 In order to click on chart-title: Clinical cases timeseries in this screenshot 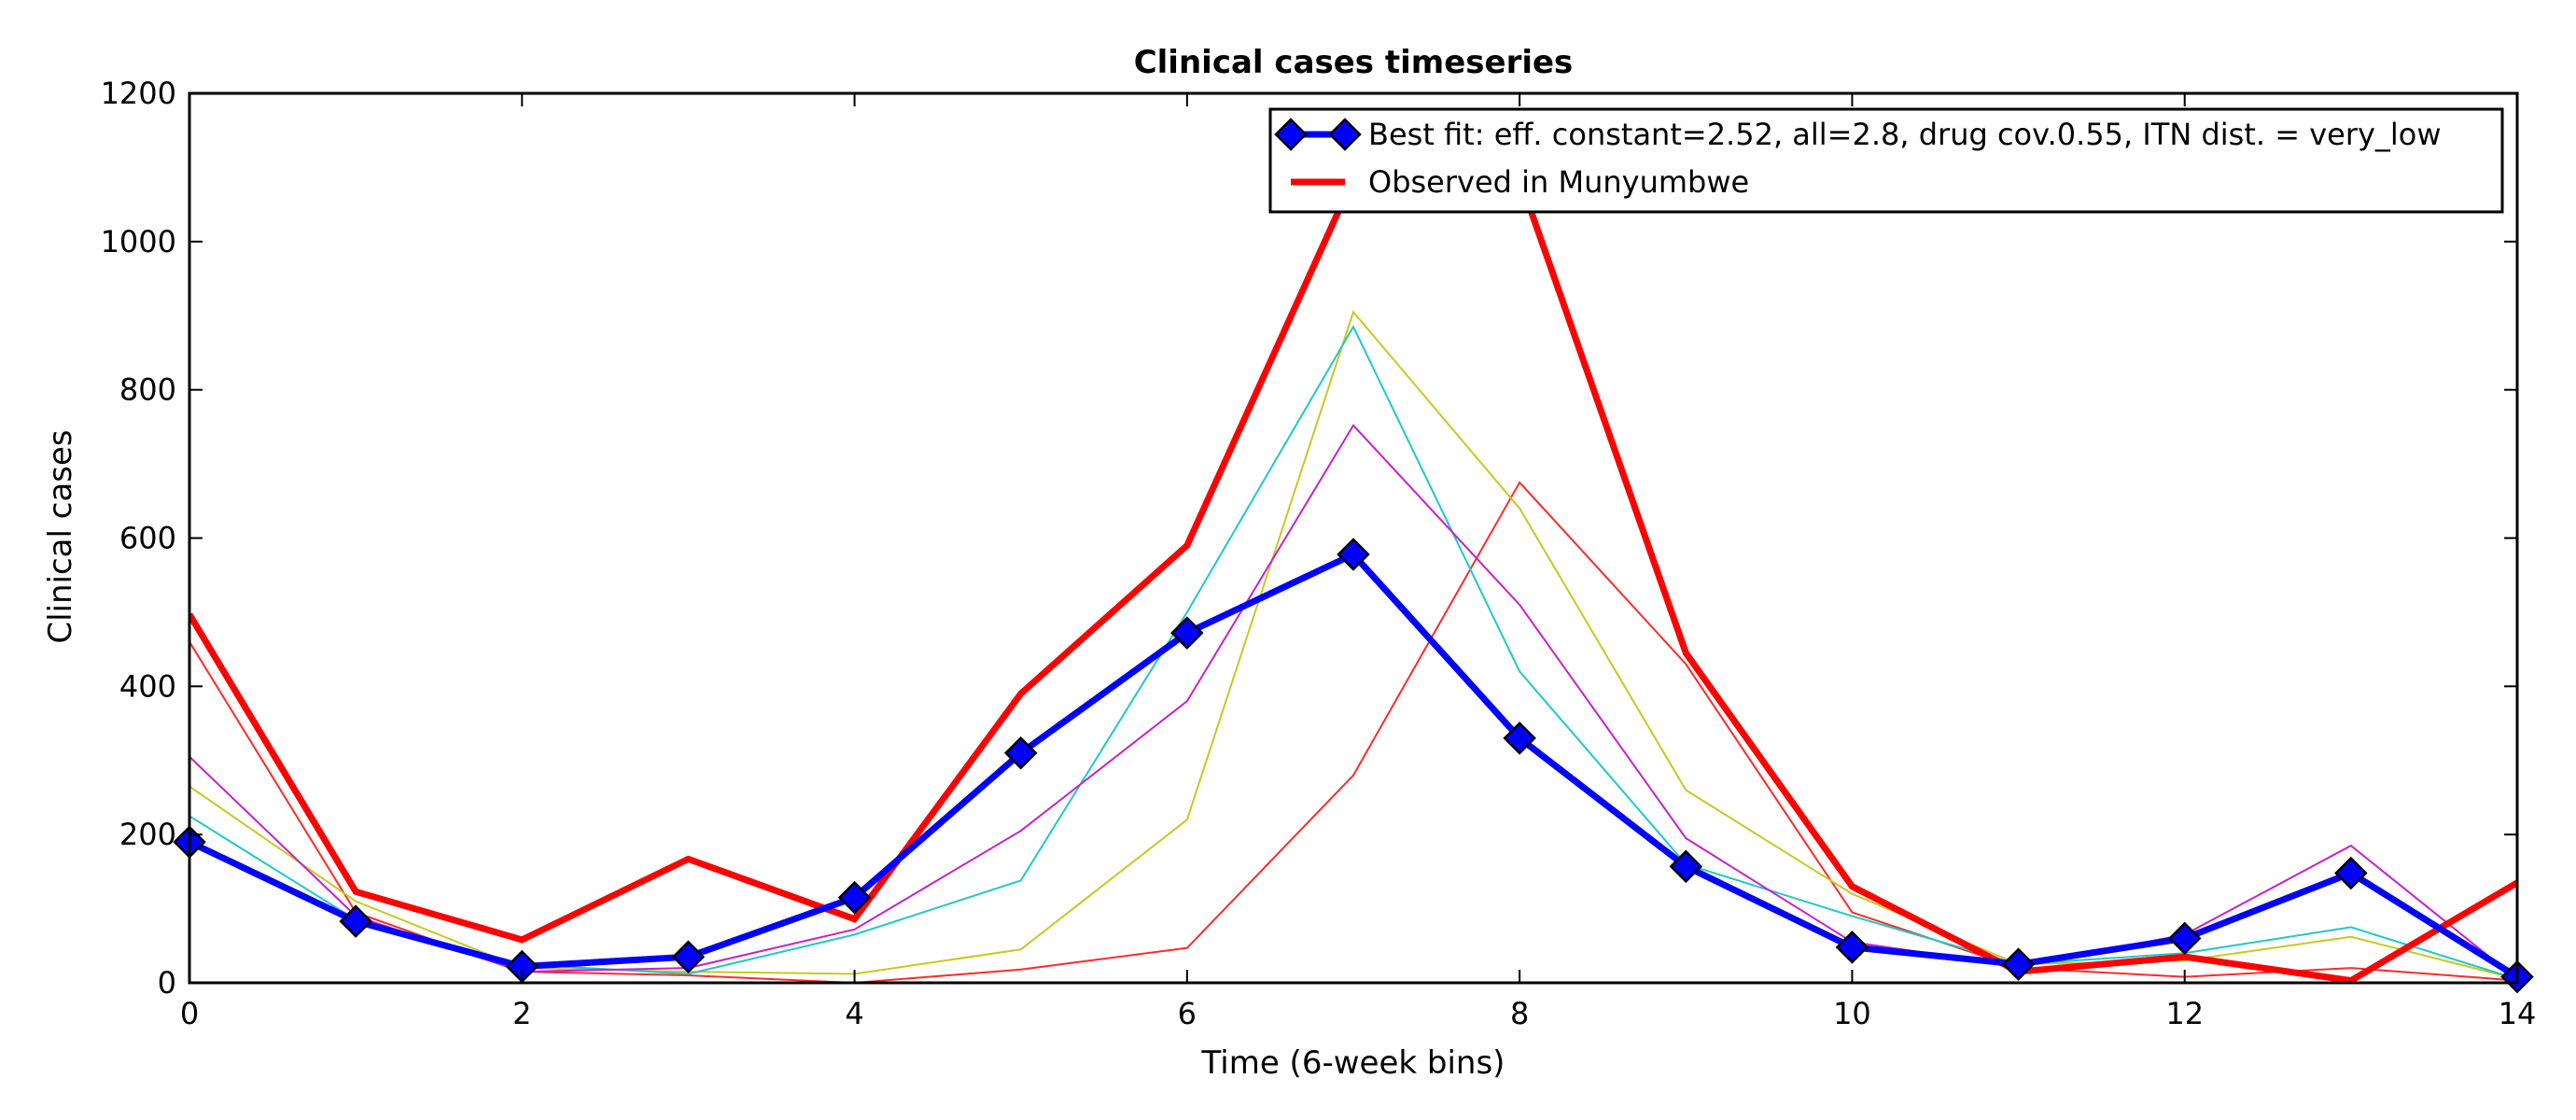, I will do `click(1354, 62)`.